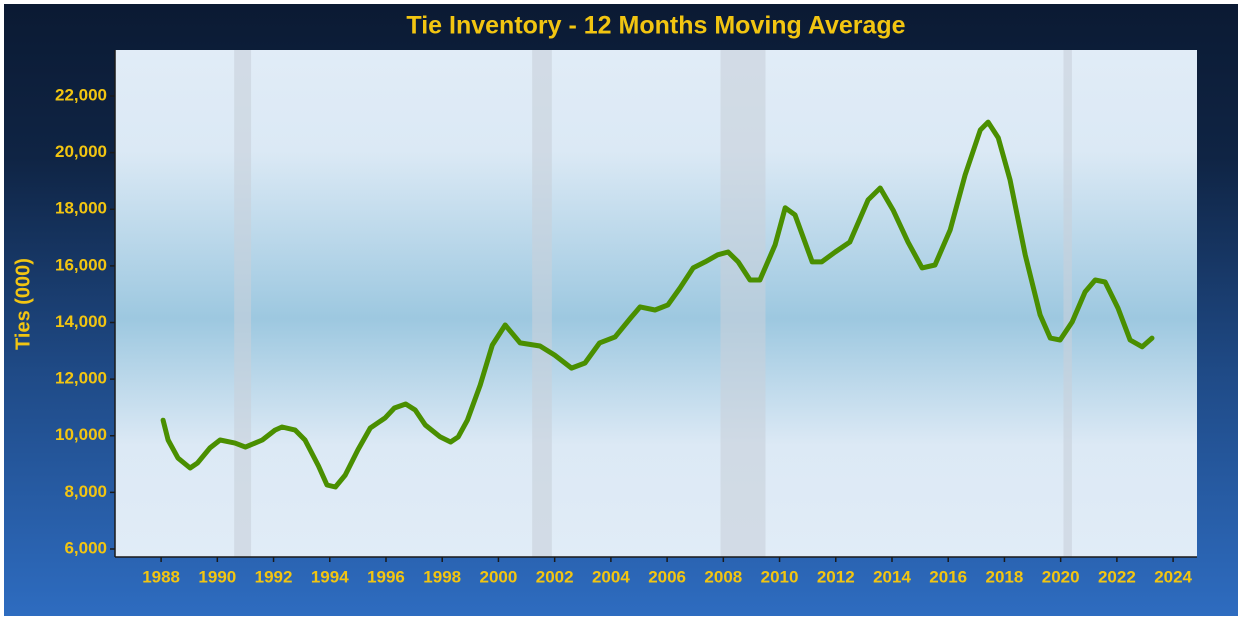  Describe the element at coordinates (330, 576) in the screenshot. I see `x-tick-label: 1994` at that location.